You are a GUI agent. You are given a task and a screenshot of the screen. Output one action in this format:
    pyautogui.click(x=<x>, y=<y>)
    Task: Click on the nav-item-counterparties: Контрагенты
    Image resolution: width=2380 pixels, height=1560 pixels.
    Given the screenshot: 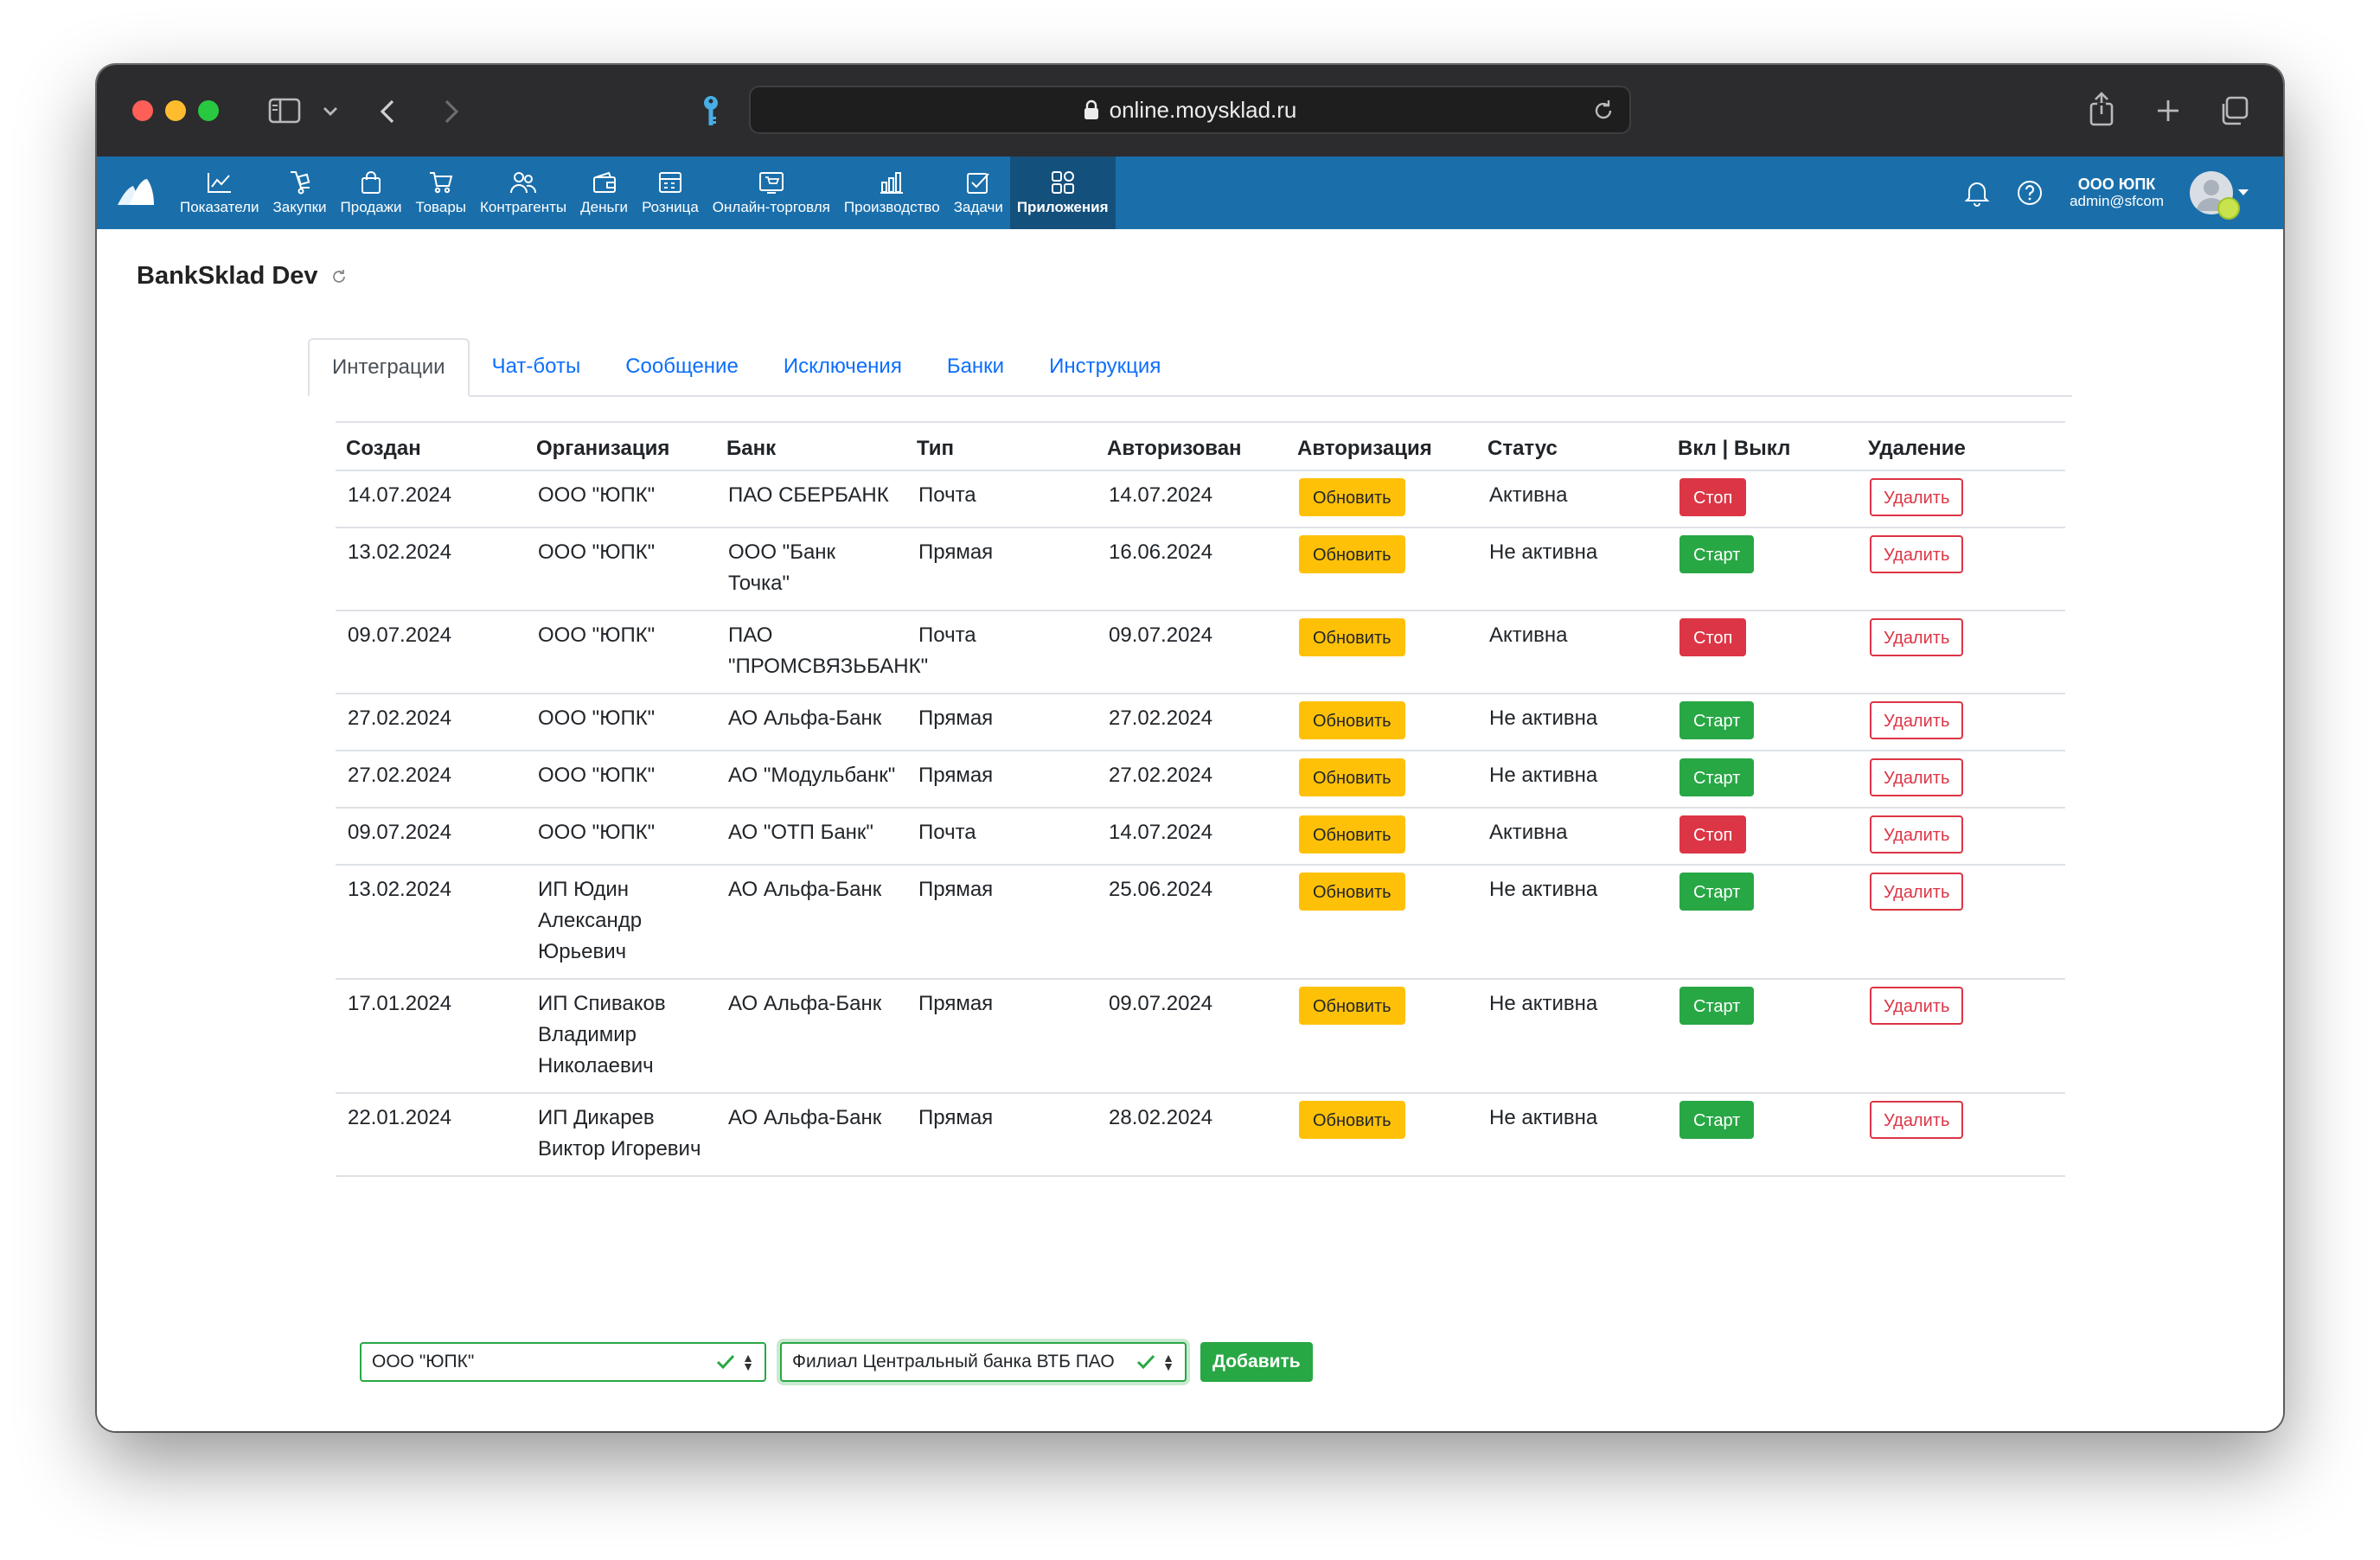 What is the action you would take?
    pyautogui.click(x=523, y=193)
    